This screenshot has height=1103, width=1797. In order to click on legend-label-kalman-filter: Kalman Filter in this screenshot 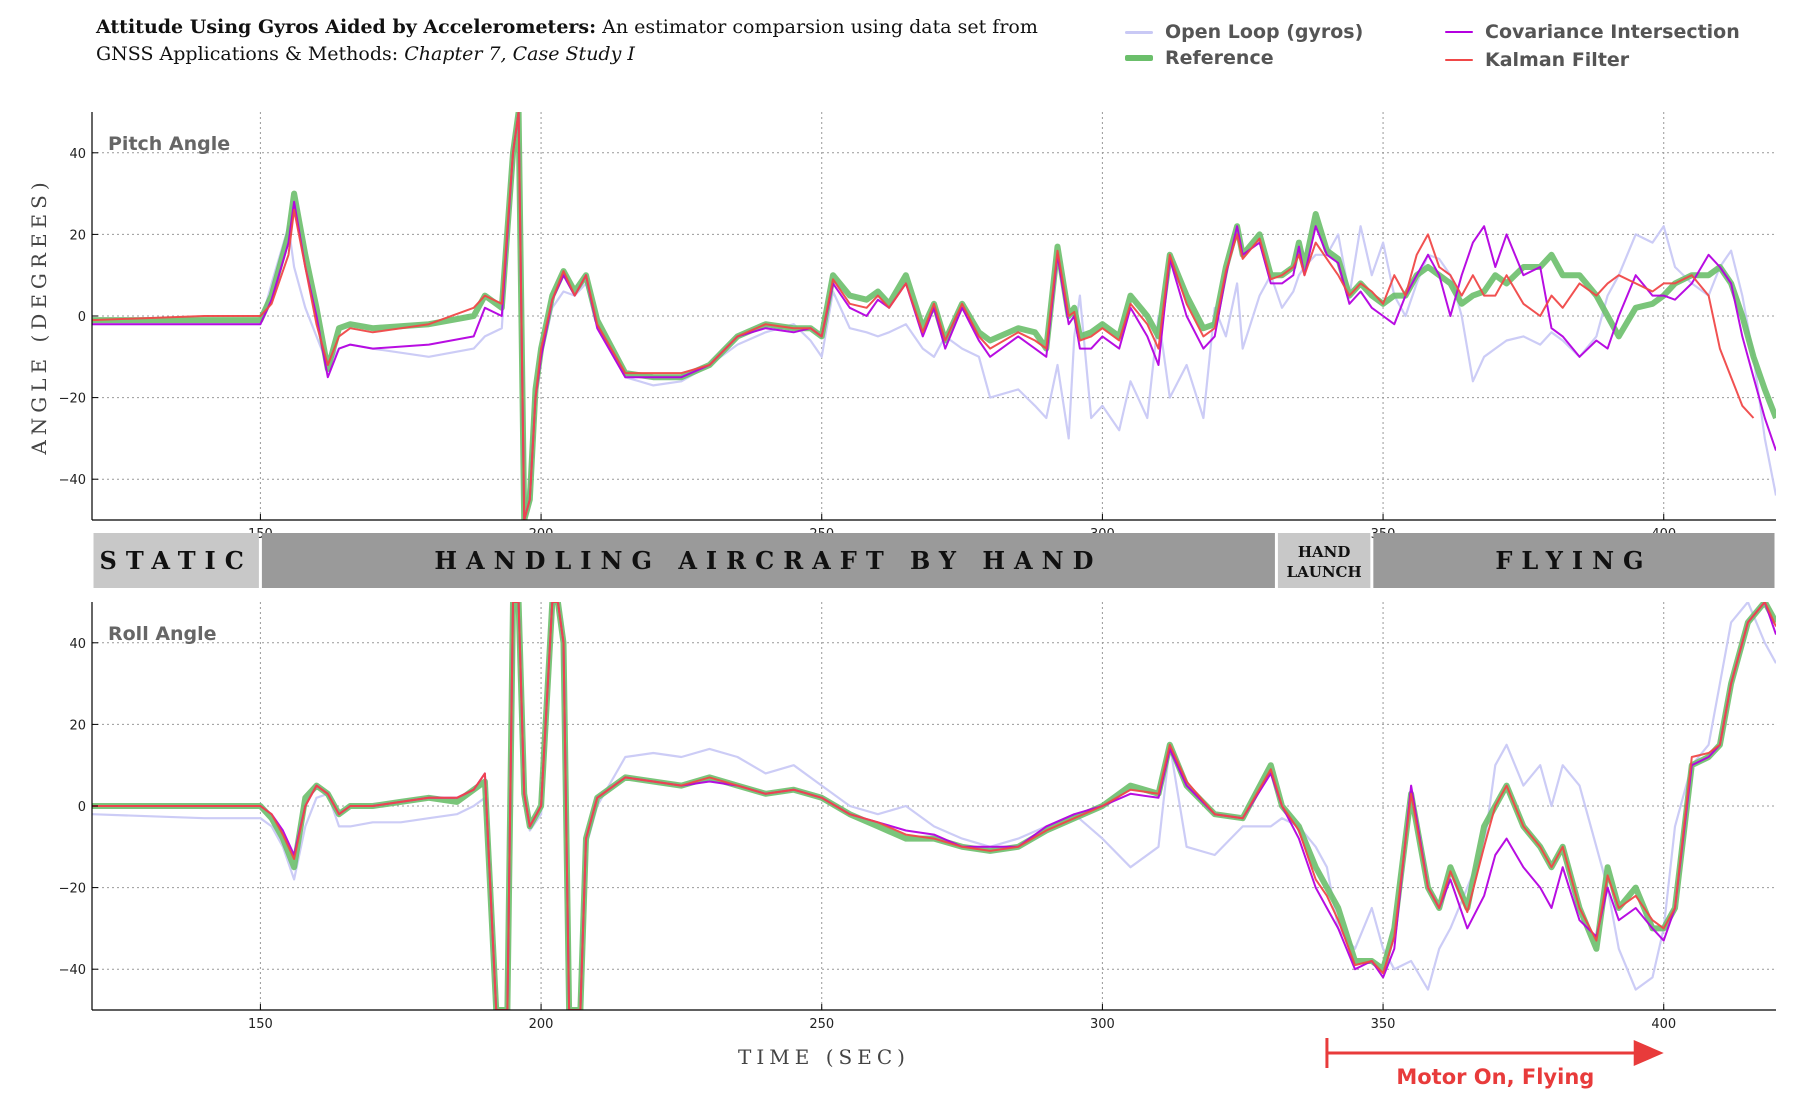, I will do `click(1557, 60)`.